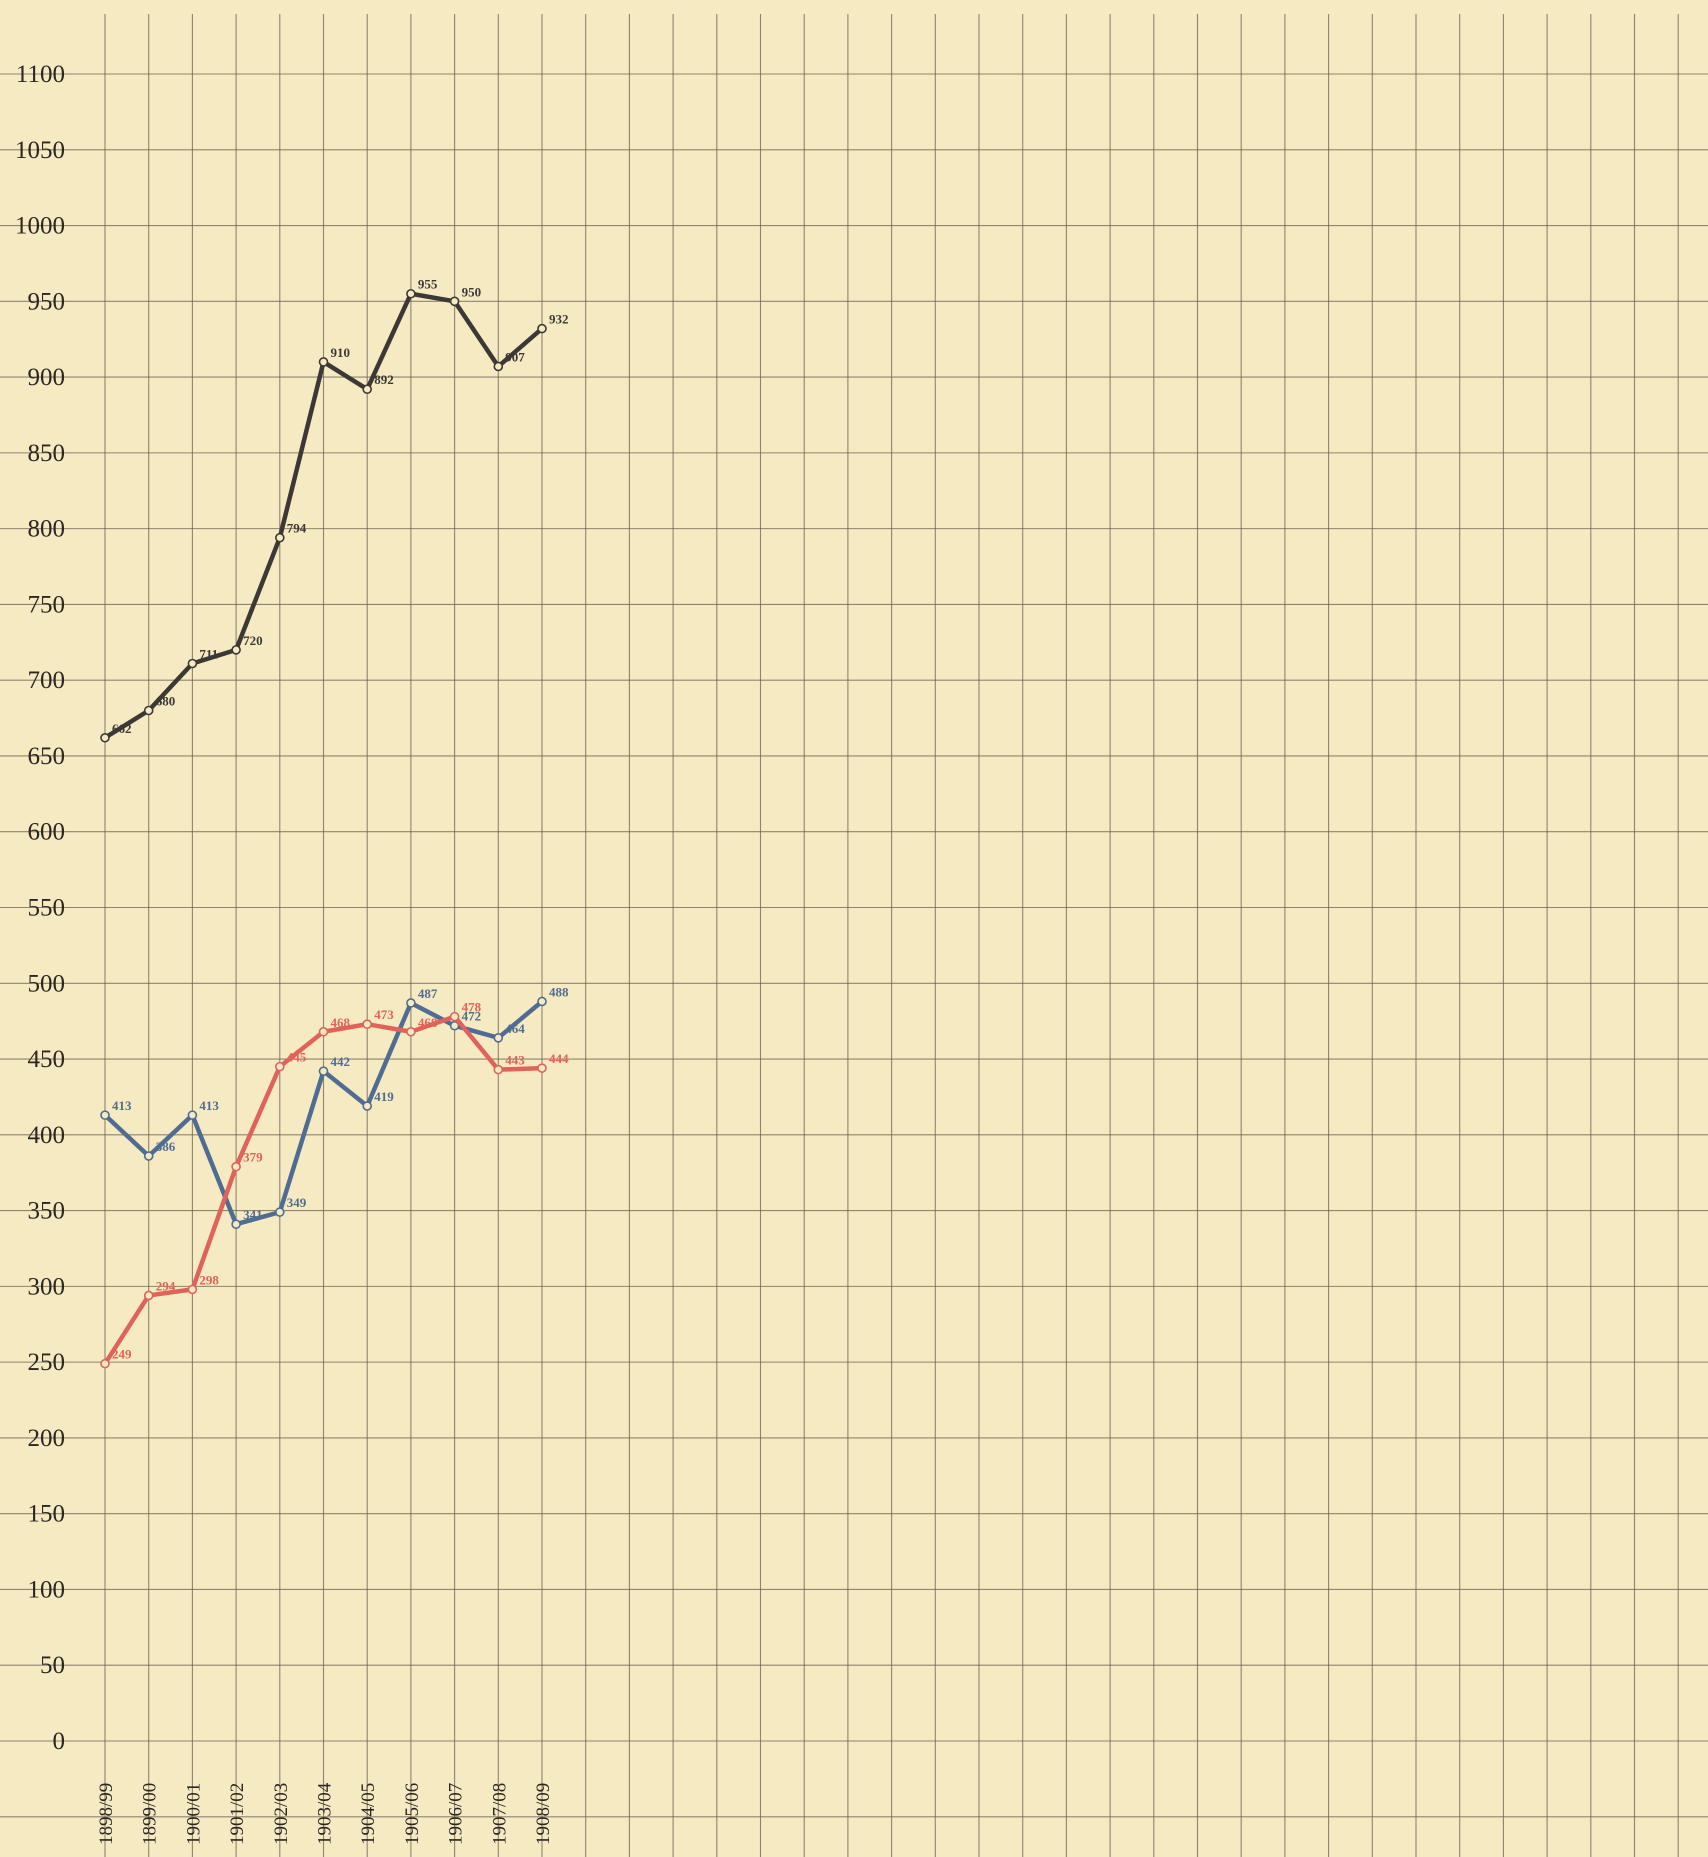 Image resolution: width=1708 pixels, height=1857 pixels. What do you see at coordinates (384, 379) in the screenshot?
I see `data-label: 892` at bounding box center [384, 379].